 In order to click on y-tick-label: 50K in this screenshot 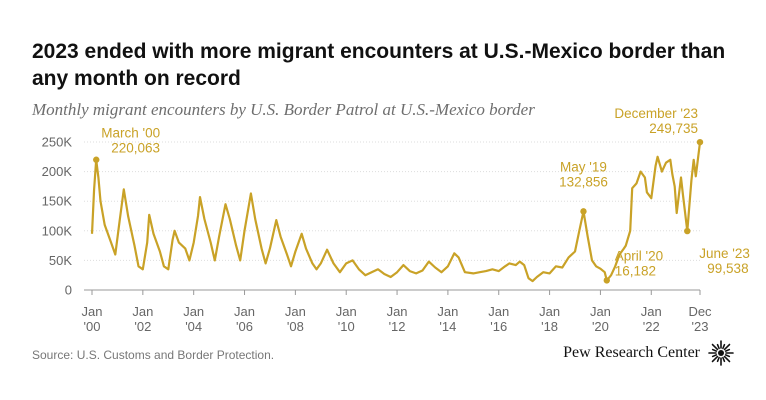, I will do `click(60, 260)`.